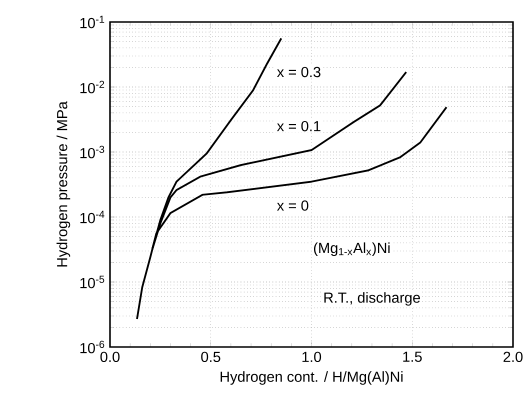 Image resolution: width=528 pixels, height=410 pixels. I want to click on y-tick-label: 10$^{-2}$, so click(92, 87).